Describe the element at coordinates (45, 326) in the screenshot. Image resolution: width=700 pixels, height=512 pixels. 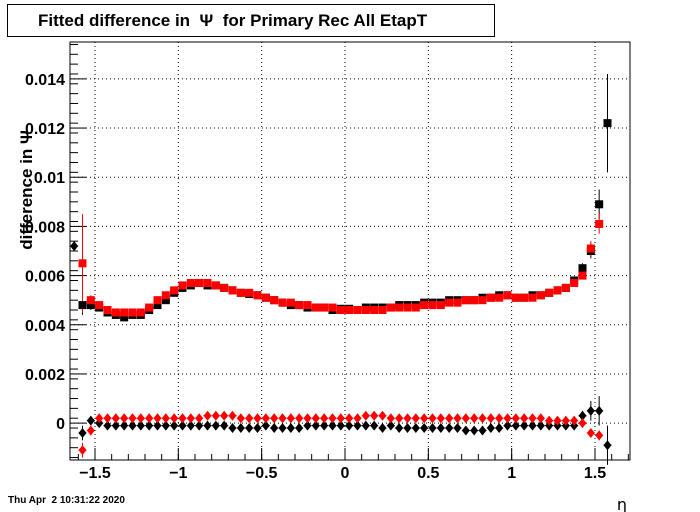
I see `y-tick-label: 0.004` at that location.